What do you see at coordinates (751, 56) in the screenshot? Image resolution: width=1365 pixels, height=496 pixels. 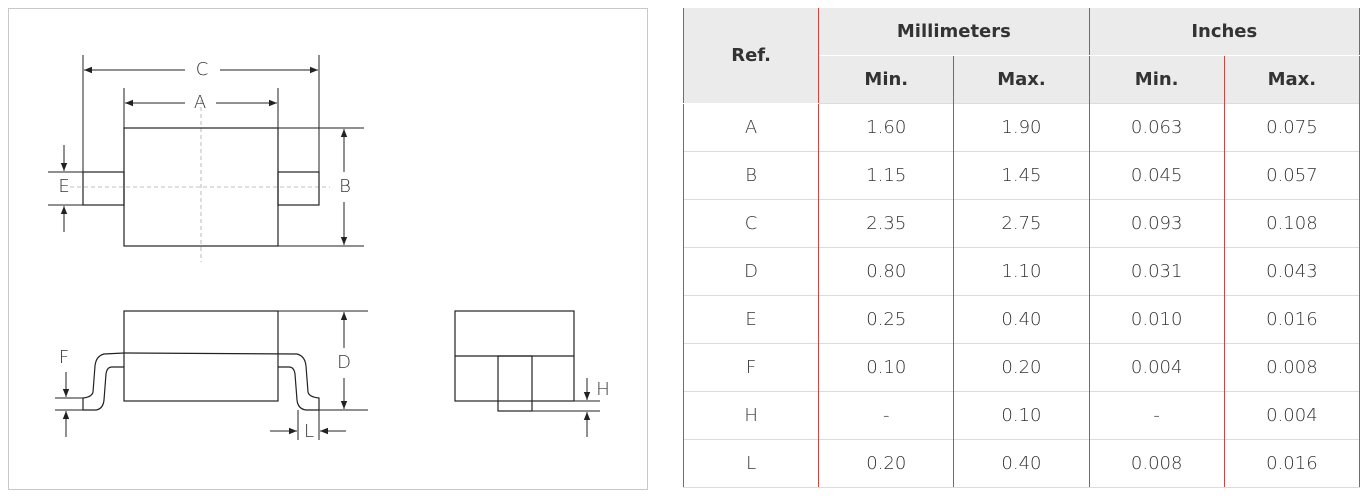 I see `header-cell: Ref.` at bounding box center [751, 56].